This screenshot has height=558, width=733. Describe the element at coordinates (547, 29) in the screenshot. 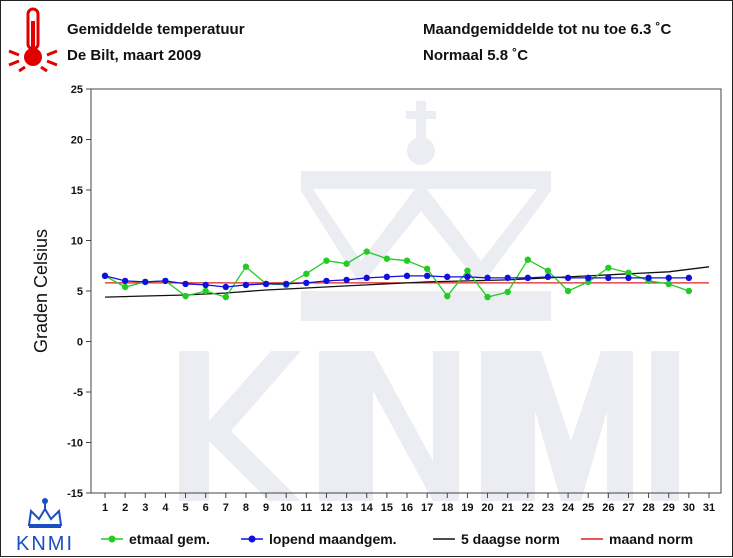

I see `month-average-text: Maandgemiddelde tot nu toe 6.3 ˚C` at that location.